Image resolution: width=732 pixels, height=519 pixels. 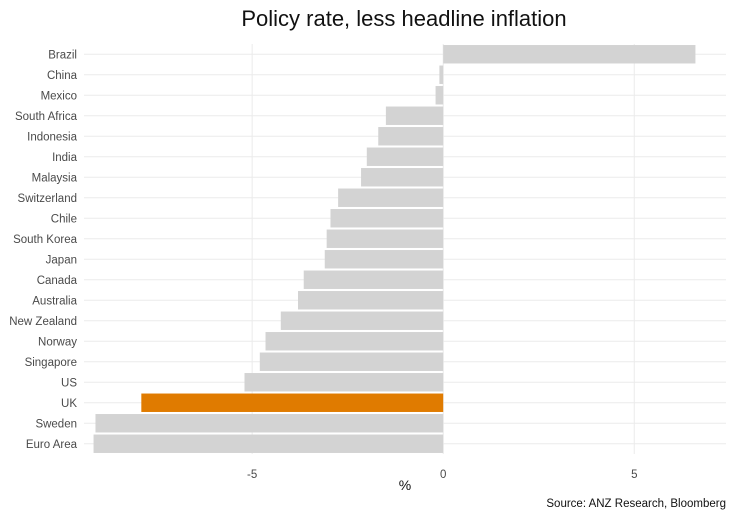 What do you see at coordinates (61, 260) in the screenshot?
I see `category-label: Japan` at bounding box center [61, 260].